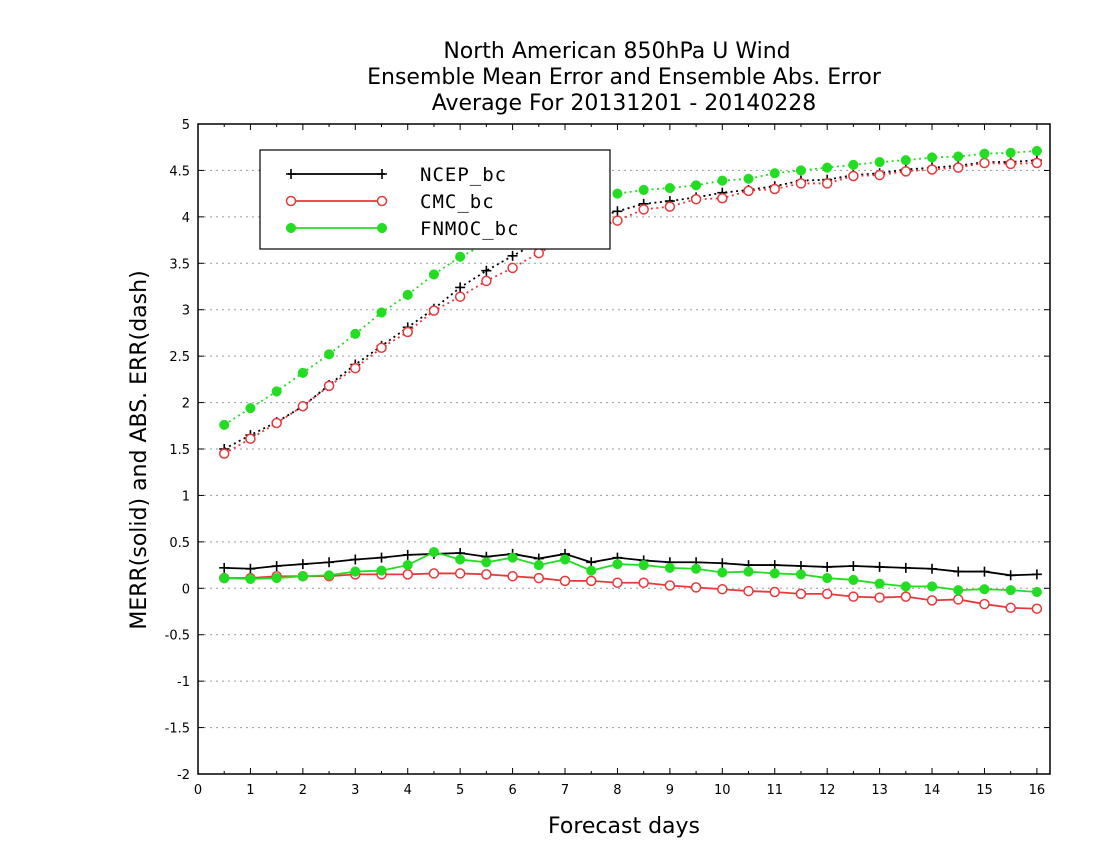 The image size is (1100, 850). What do you see at coordinates (179, 543) in the screenshot?
I see `y-tick-label-5: 0.5` at bounding box center [179, 543].